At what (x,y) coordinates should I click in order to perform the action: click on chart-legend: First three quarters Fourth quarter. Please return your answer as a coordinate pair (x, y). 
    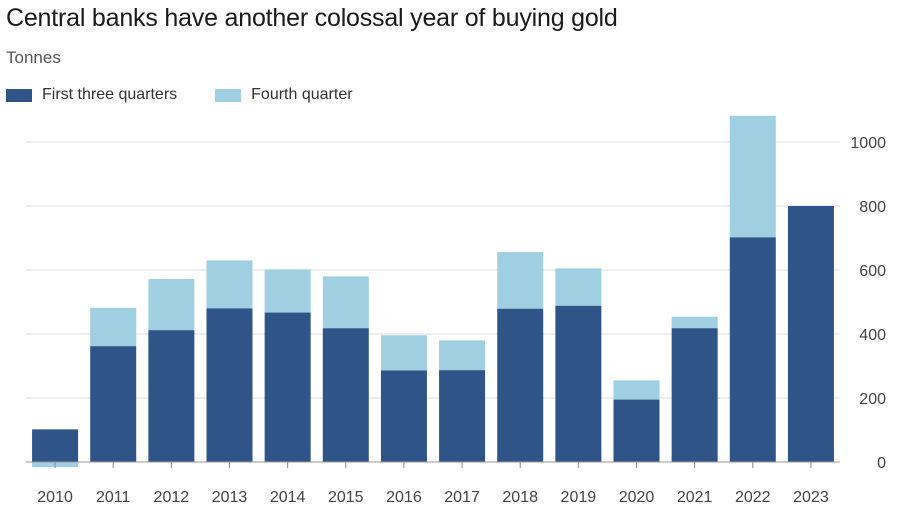
    Looking at the image, I should click on (198, 95).